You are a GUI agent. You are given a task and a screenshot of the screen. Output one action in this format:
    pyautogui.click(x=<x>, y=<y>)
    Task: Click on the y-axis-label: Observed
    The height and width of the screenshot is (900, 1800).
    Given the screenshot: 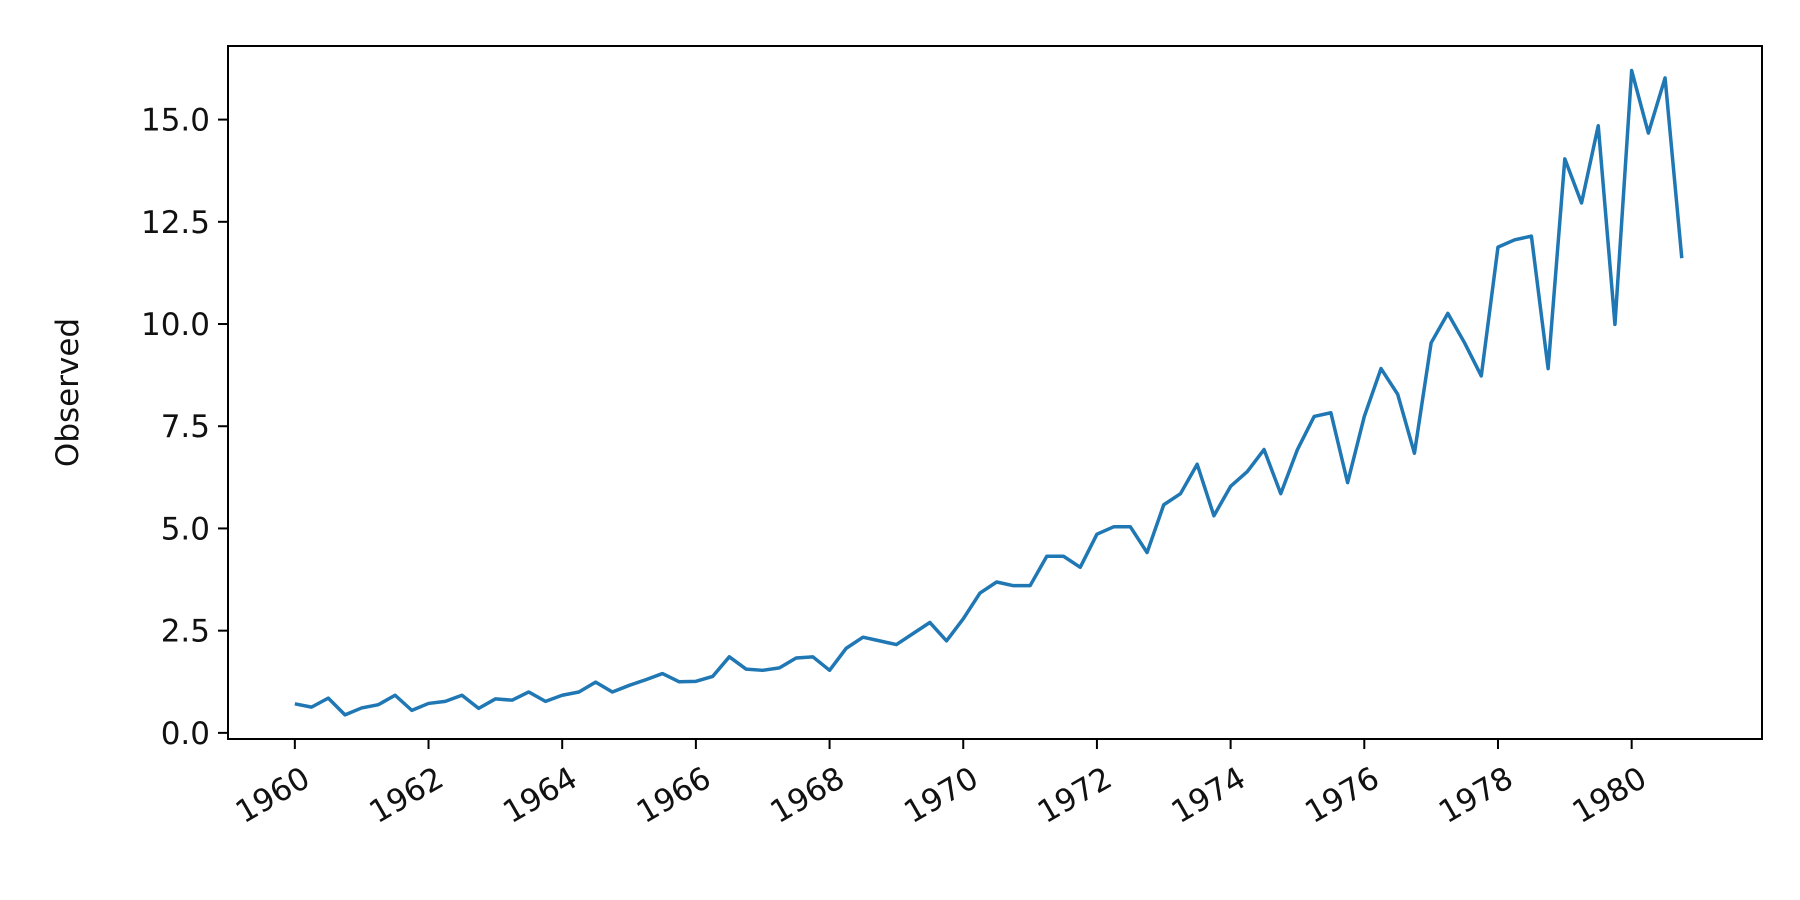 What is the action you would take?
    pyautogui.click(x=68, y=392)
    